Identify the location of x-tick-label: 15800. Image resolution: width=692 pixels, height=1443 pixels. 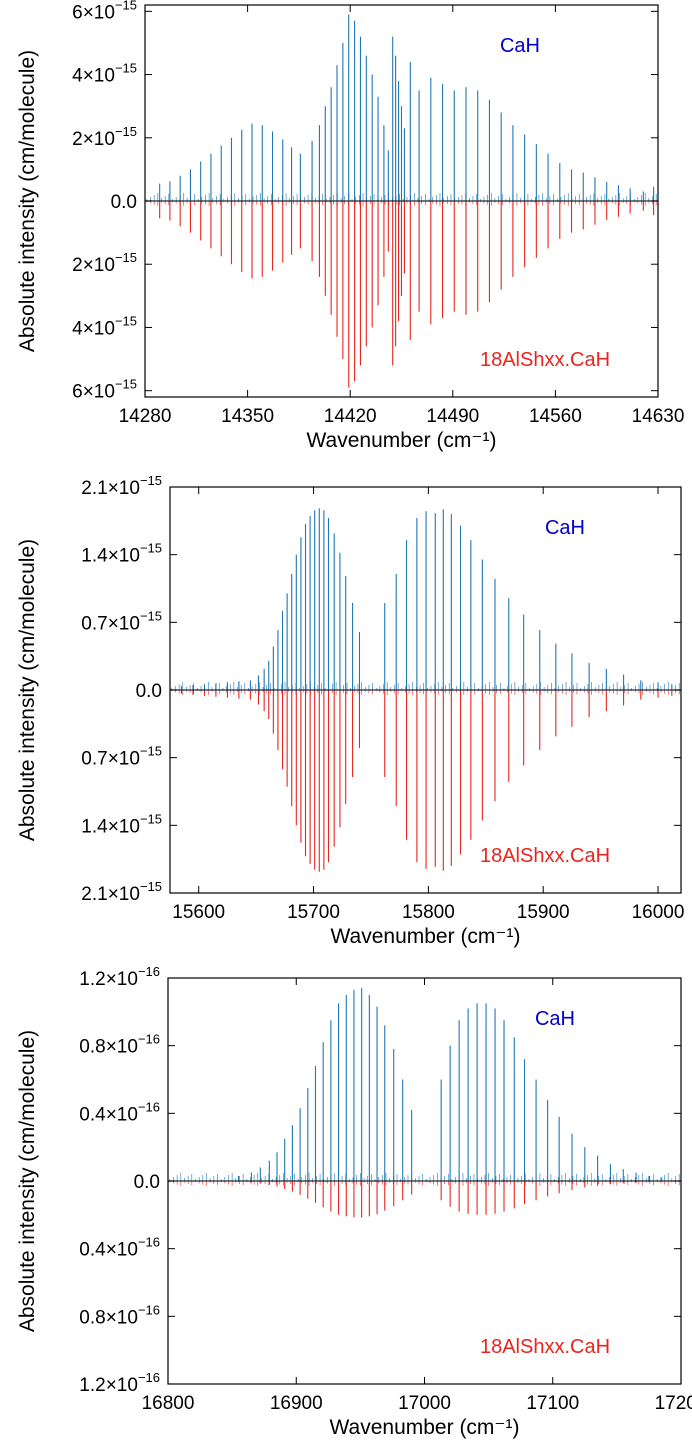
(428, 912).